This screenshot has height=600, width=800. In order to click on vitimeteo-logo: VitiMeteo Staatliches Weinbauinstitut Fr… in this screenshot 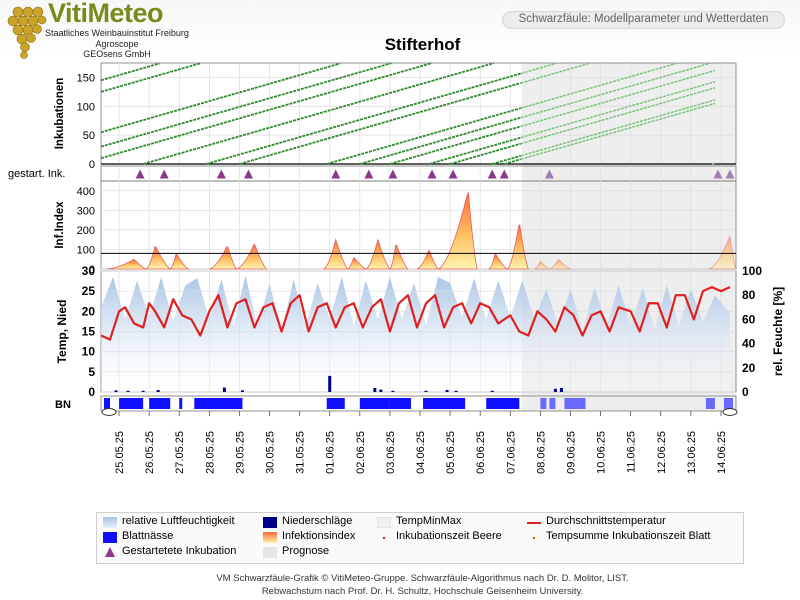, I will do `click(97, 31)`.